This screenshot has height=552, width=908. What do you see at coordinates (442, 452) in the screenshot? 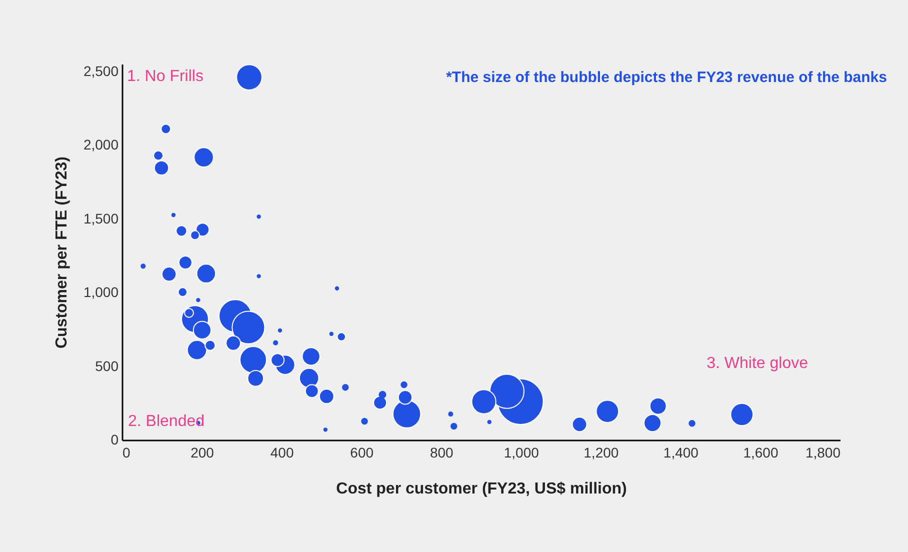
I see `x-tick-label: 800` at bounding box center [442, 452].